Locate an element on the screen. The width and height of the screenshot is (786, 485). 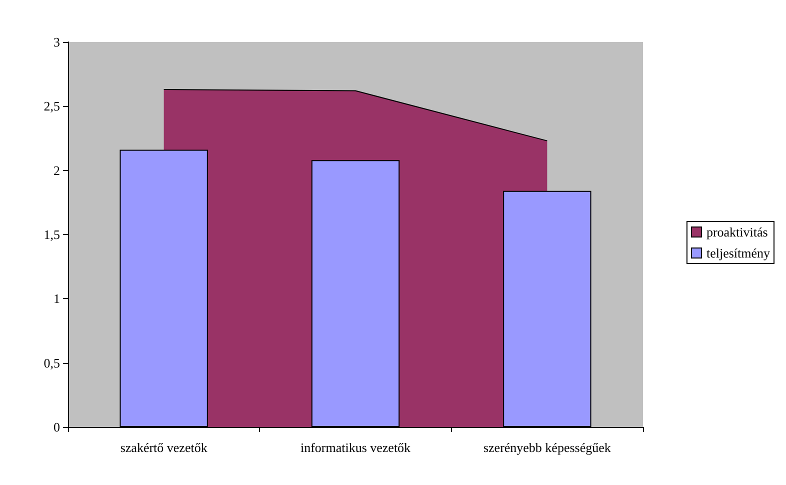
y-tick-label: 1,5 is located at coordinates (52, 234).